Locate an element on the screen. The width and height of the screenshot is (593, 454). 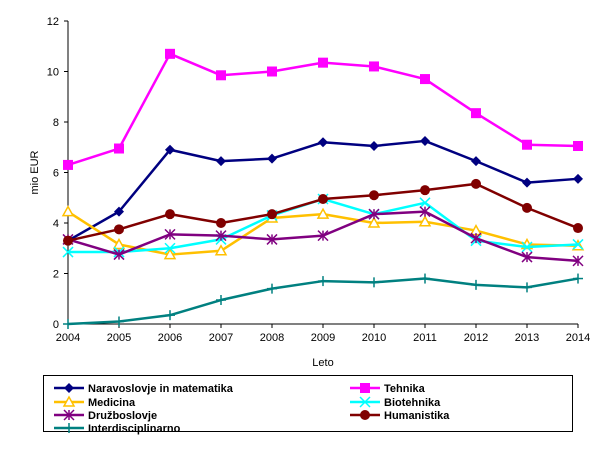
y-tick-label: 2 is located at coordinates (56, 275).